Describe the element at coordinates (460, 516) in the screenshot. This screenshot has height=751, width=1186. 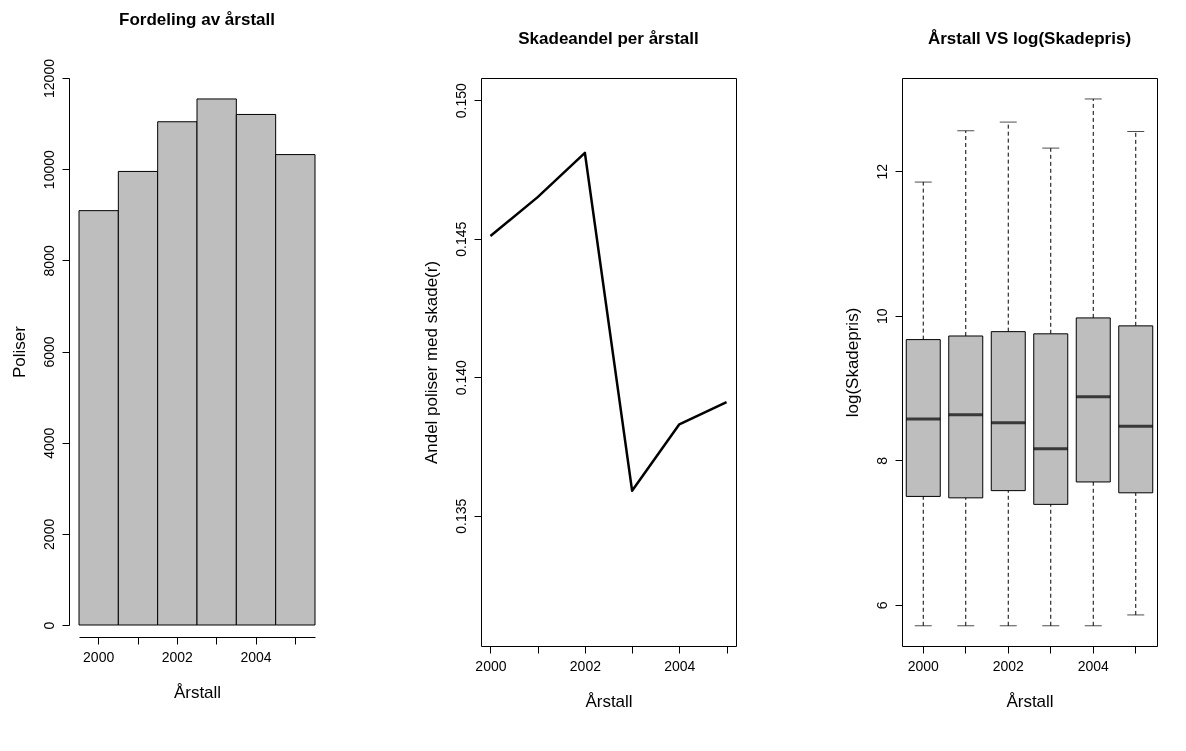
I see `y-tick-label: 0.135` at that location.